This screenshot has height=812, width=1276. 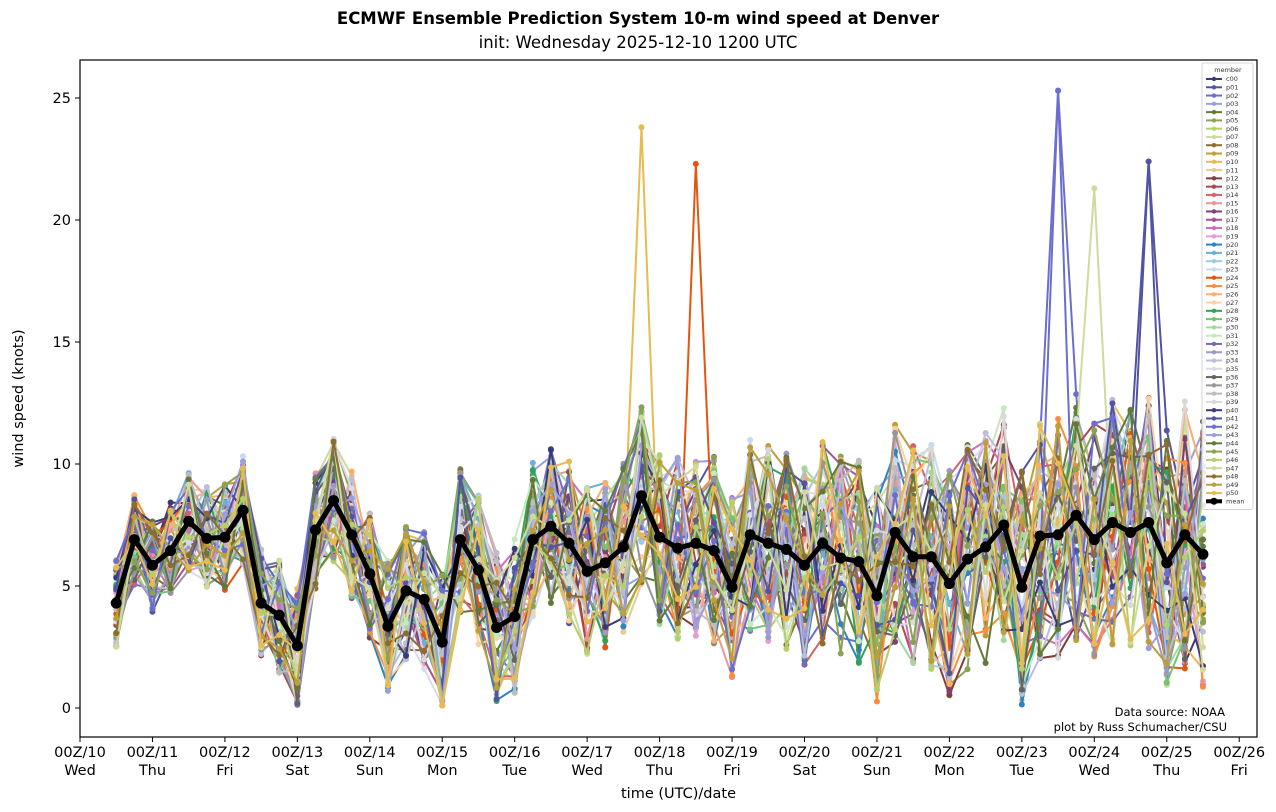 I want to click on member-point-p09, so click(x=985, y=635).